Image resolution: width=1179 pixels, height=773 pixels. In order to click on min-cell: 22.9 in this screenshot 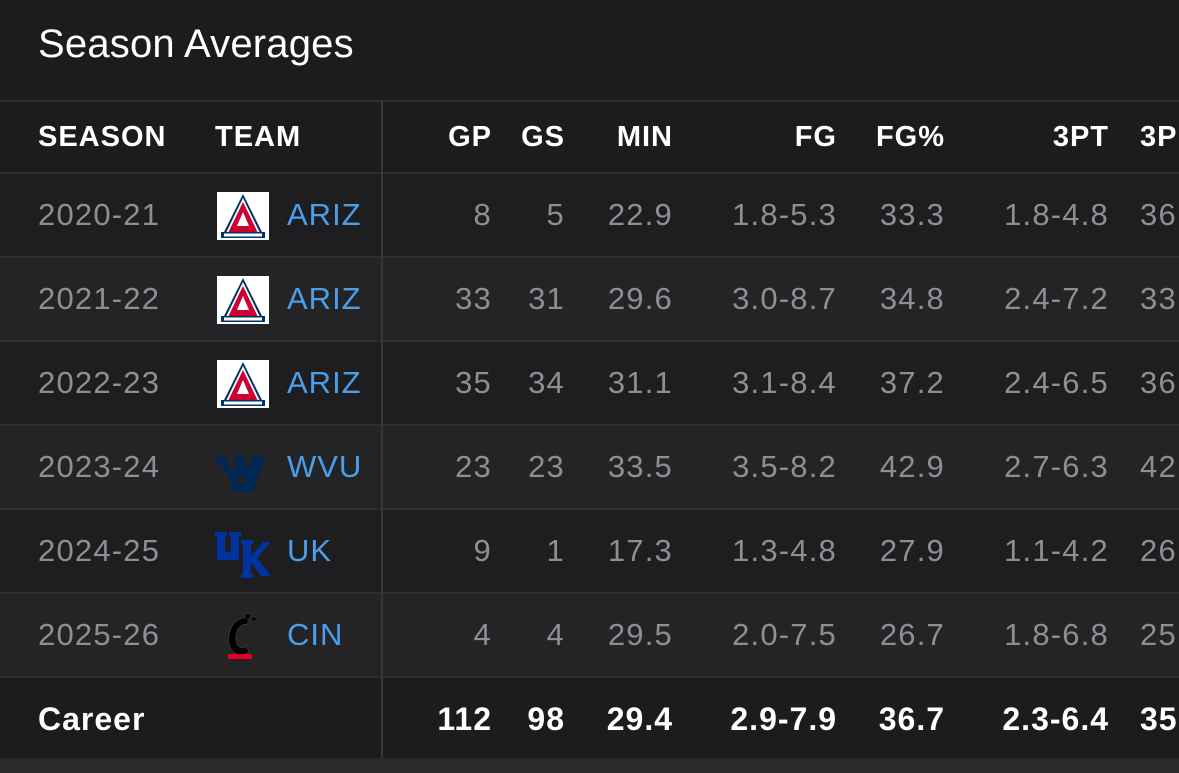, I will do `click(640, 214)`.